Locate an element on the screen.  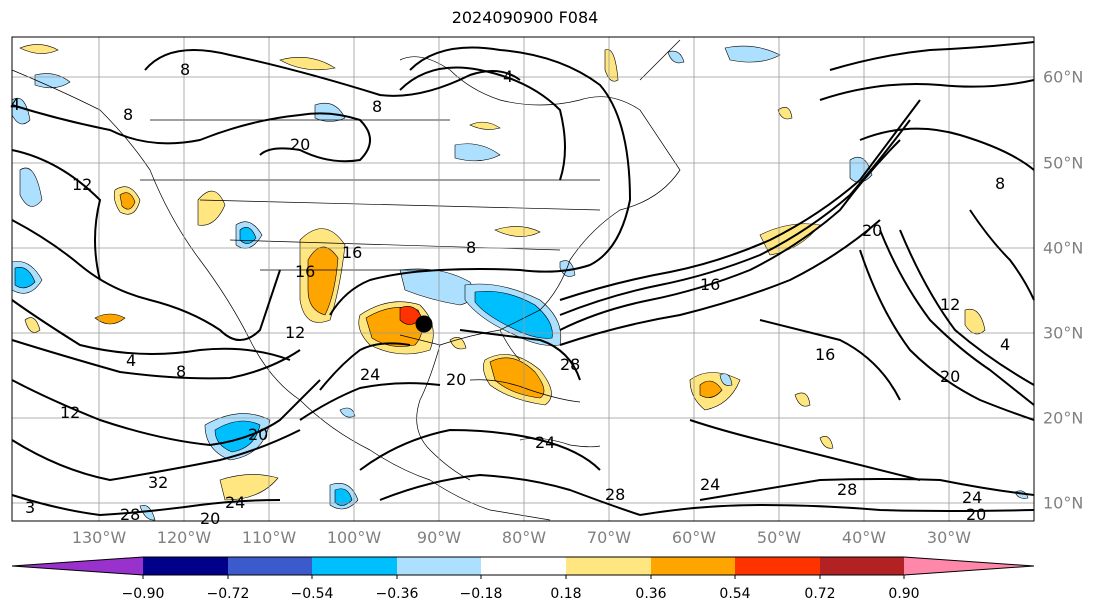
colorbar-tick-label: 0.36 is located at coordinates (651, 594).